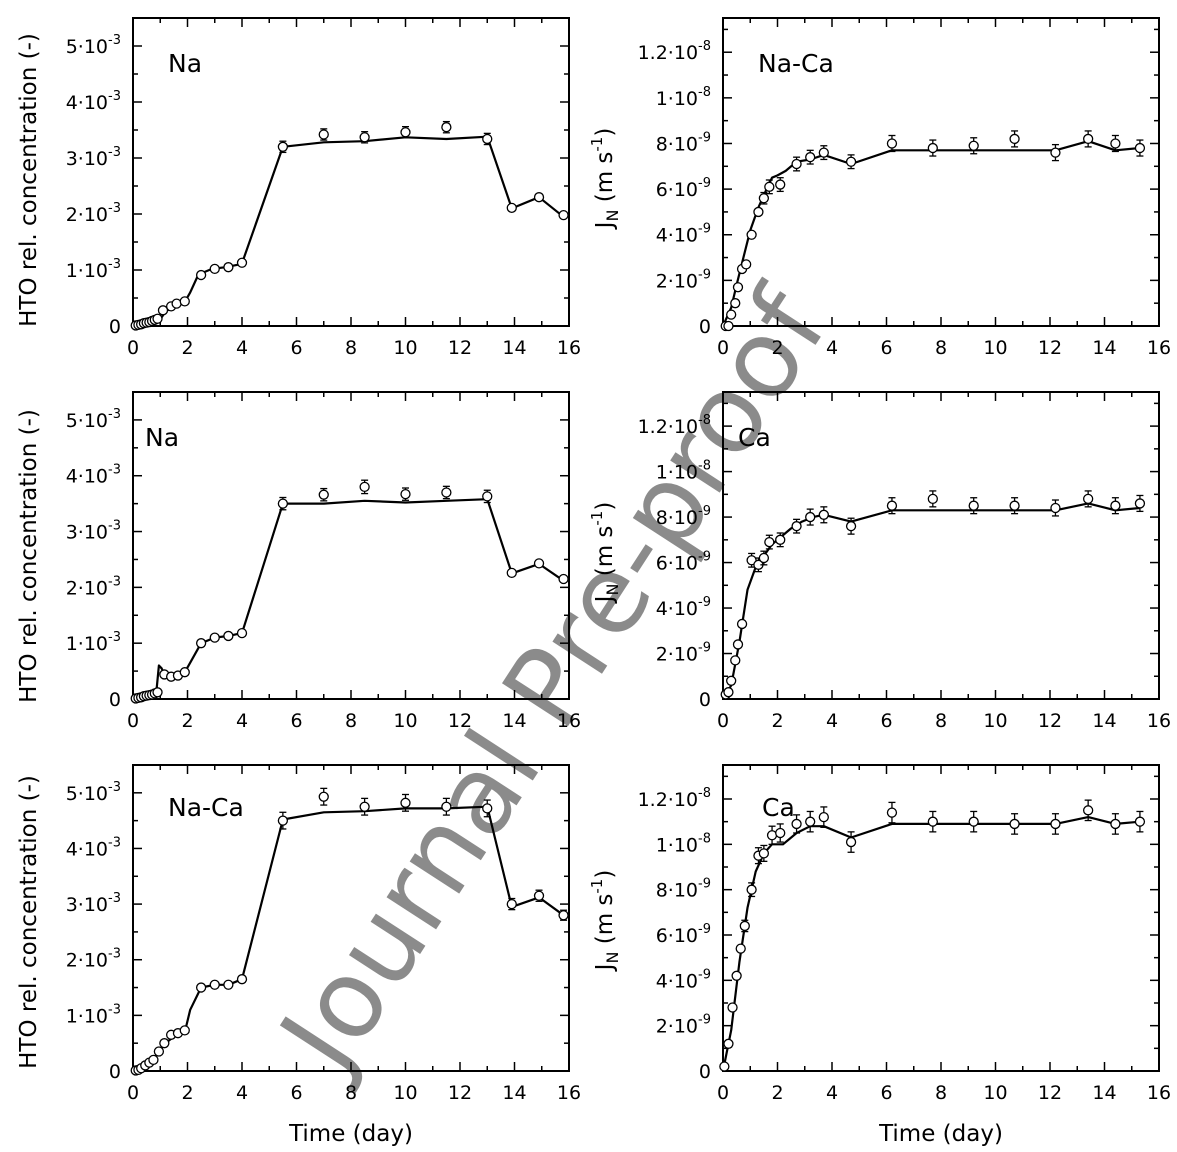 The width and height of the screenshot is (1177, 1152). What do you see at coordinates (597, 518) in the screenshot?
I see `right-ylabel-exp: -1` at bounding box center [597, 518].